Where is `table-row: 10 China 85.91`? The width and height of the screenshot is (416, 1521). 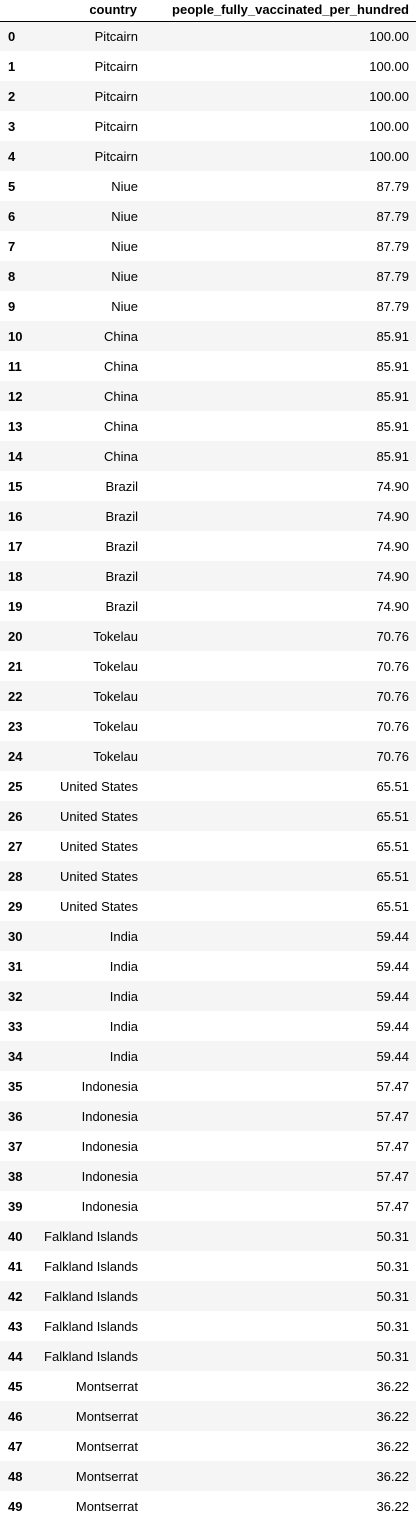
table-row: 10 China 85.91 is located at coordinates (208, 336).